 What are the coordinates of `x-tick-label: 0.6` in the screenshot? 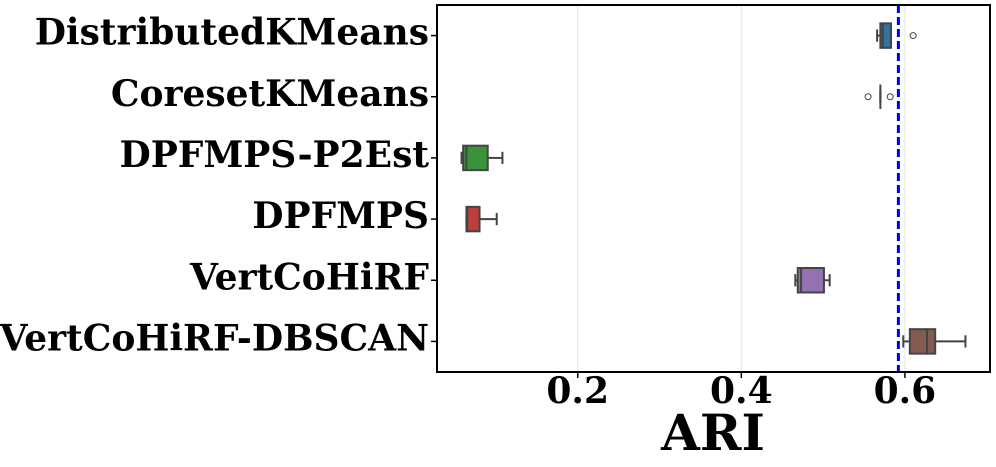 It's located at (905, 391).